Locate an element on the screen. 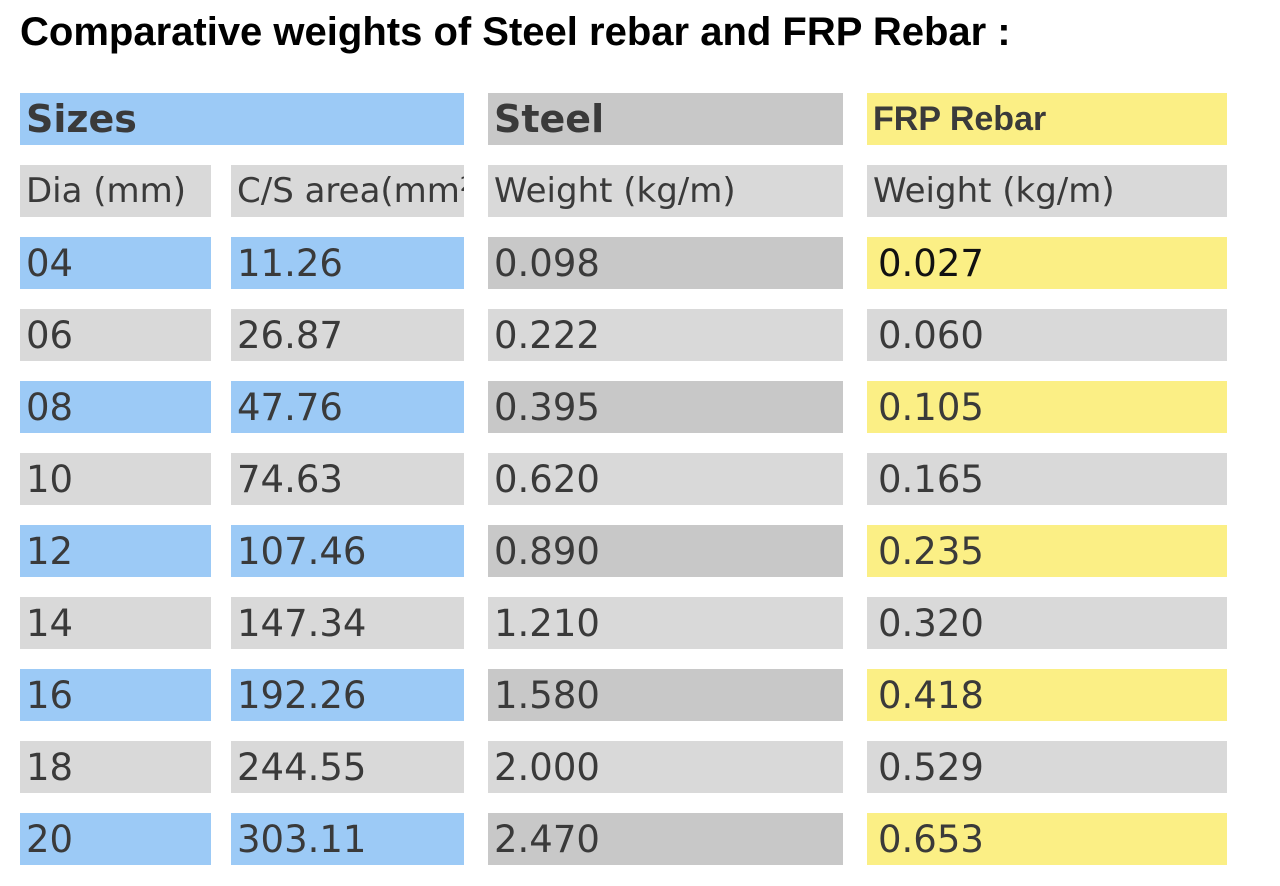  header-sizes: Sizes is located at coordinates (242, 119).